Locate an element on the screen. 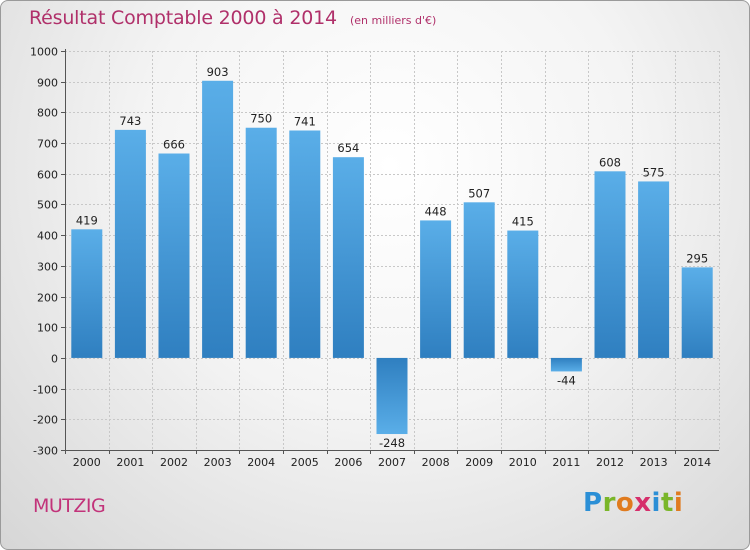 The height and width of the screenshot is (550, 750). data-label-2010: 415 is located at coordinates (523, 222).